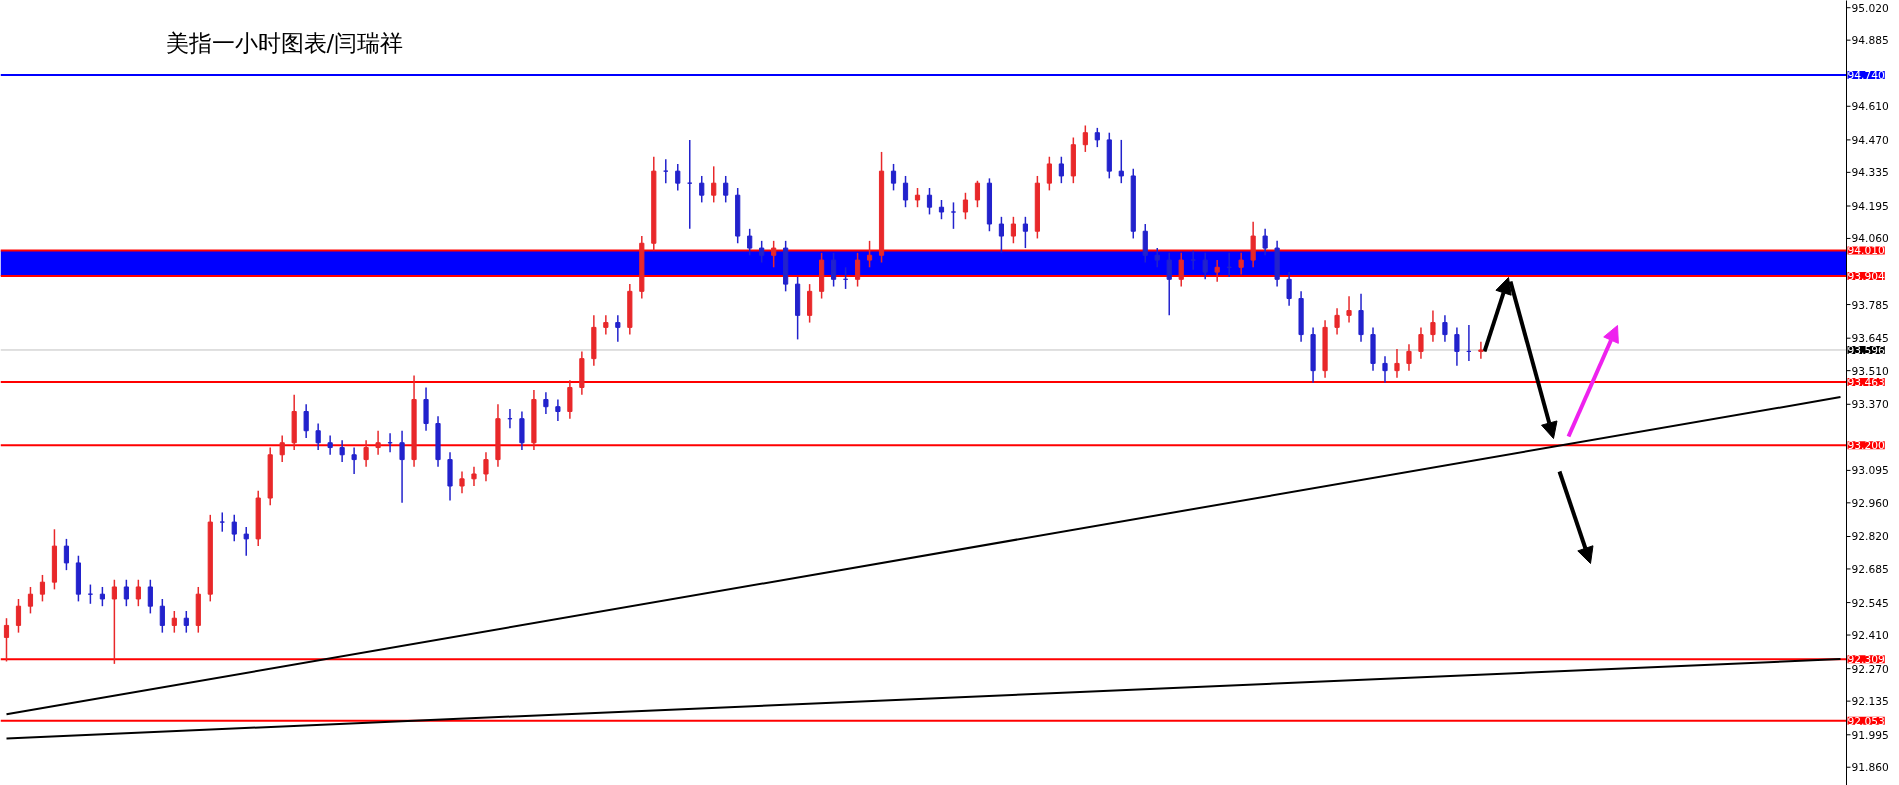  I want to click on y-tick-label: 94.060, so click(1870, 239).